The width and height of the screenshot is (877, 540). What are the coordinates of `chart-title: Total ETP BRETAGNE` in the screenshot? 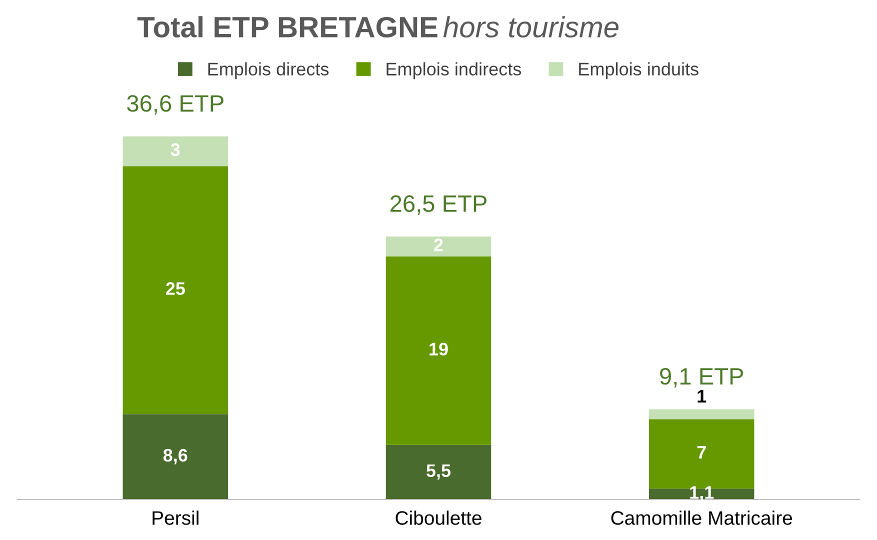 It's located at (287, 27).